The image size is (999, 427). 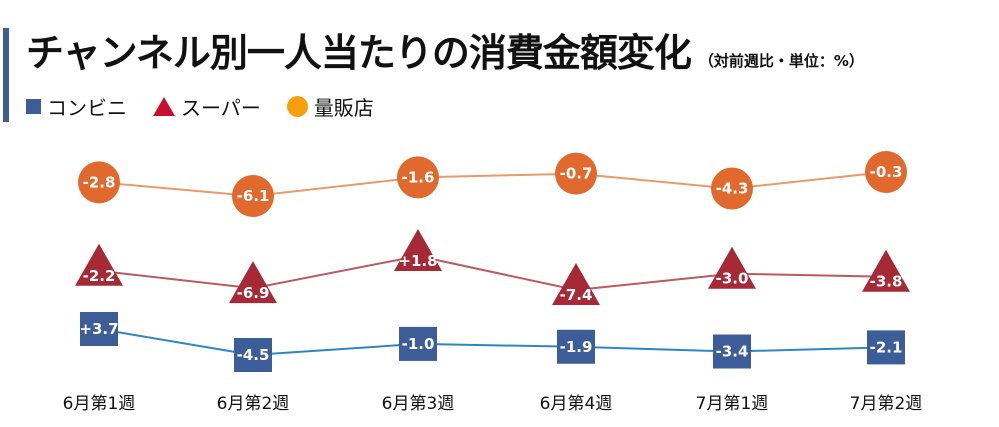 I want to click on legend-triangle-icon, so click(x=164, y=106).